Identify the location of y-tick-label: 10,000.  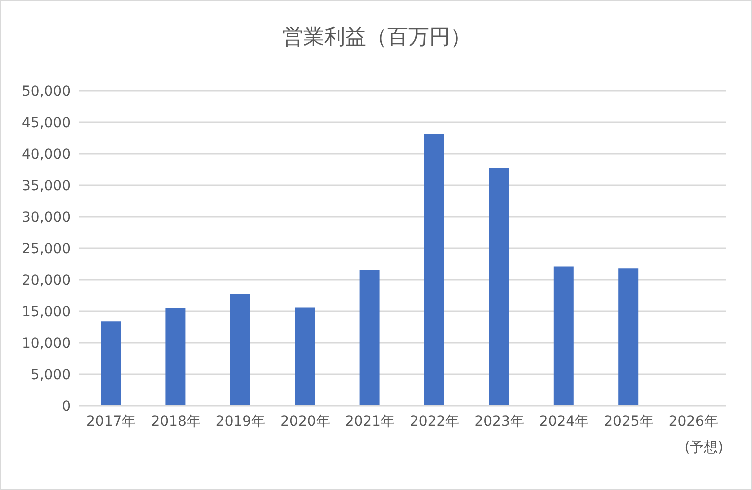
(46, 344).